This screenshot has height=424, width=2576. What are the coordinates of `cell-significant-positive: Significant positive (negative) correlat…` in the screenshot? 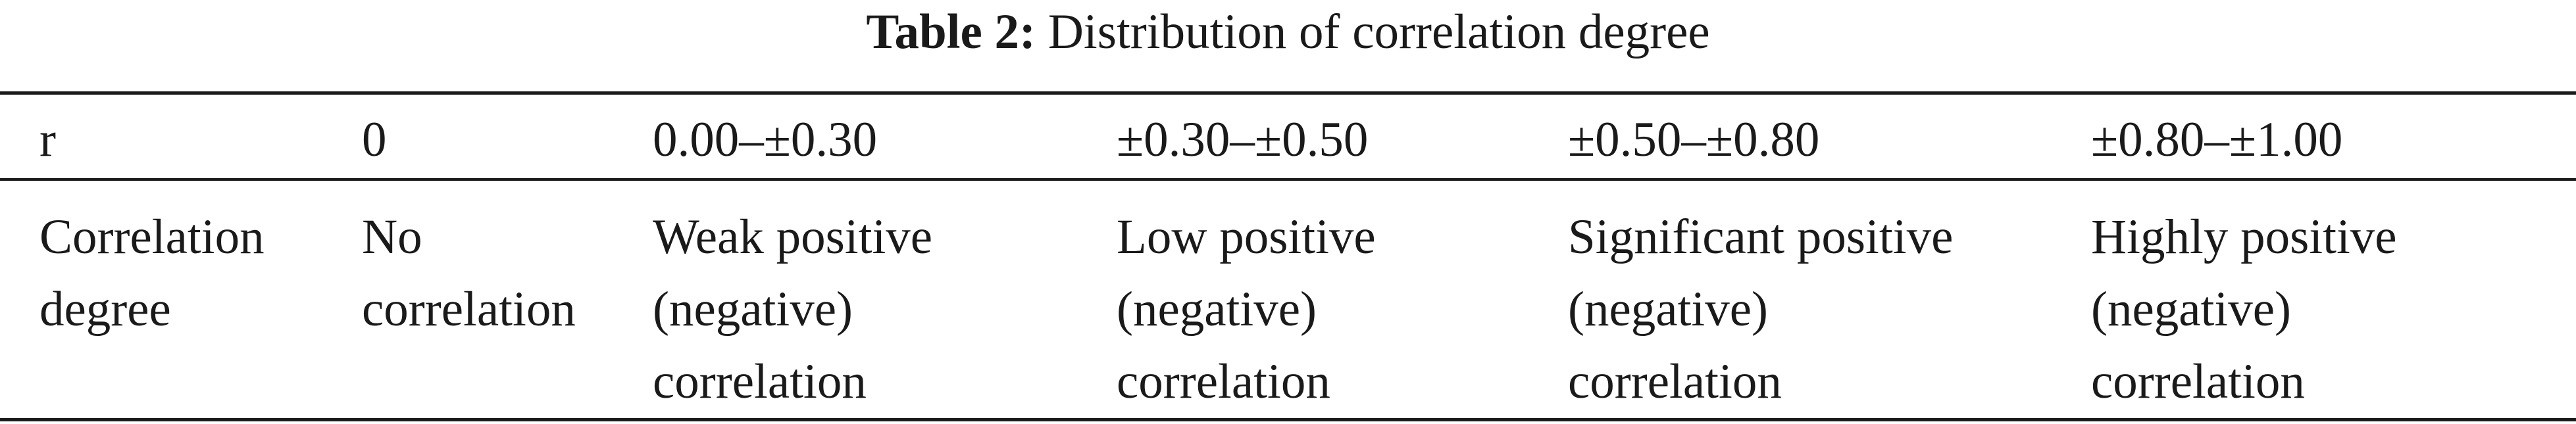 It's located at (1760, 309).